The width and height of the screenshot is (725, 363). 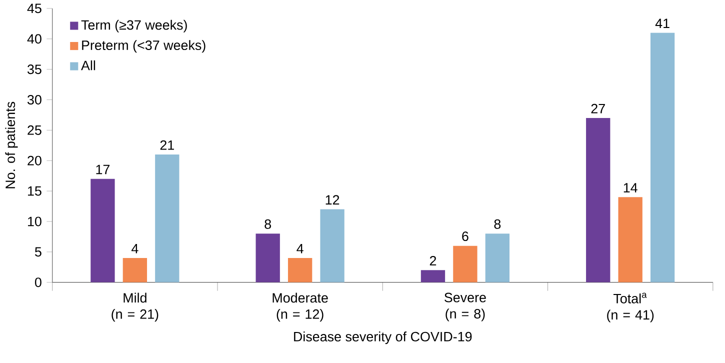 I want to click on data-label: 12, so click(x=333, y=200).